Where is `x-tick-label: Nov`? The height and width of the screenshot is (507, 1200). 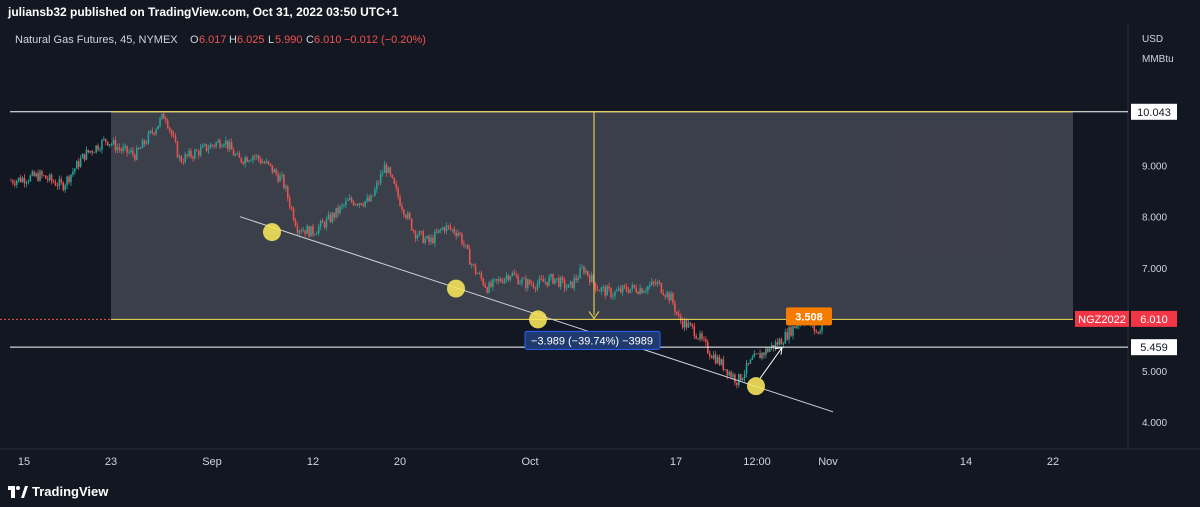 x-tick-label: Nov is located at coordinates (828, 462).